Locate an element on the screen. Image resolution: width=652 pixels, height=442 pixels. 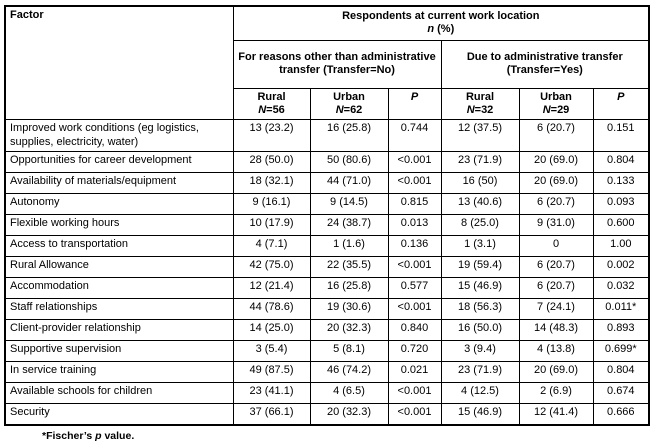
value-cell: 0.744 is located at coordinates (414, 136).